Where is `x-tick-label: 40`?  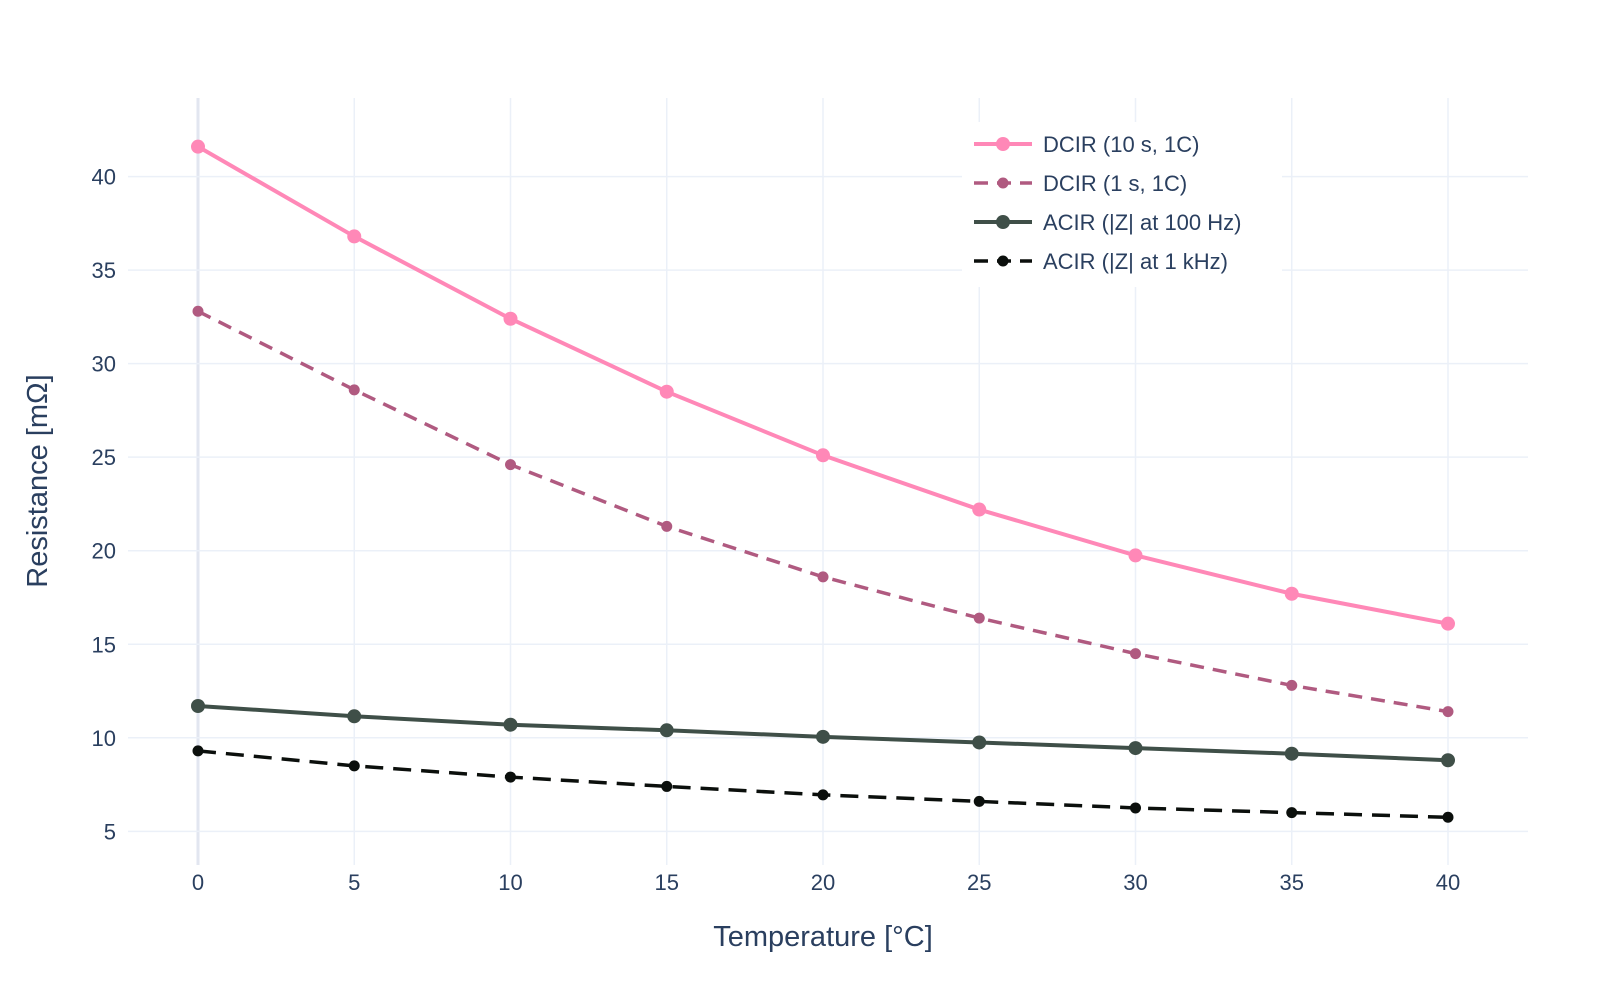
x-tick-label: 40 is located at coordinates (1448, 882).